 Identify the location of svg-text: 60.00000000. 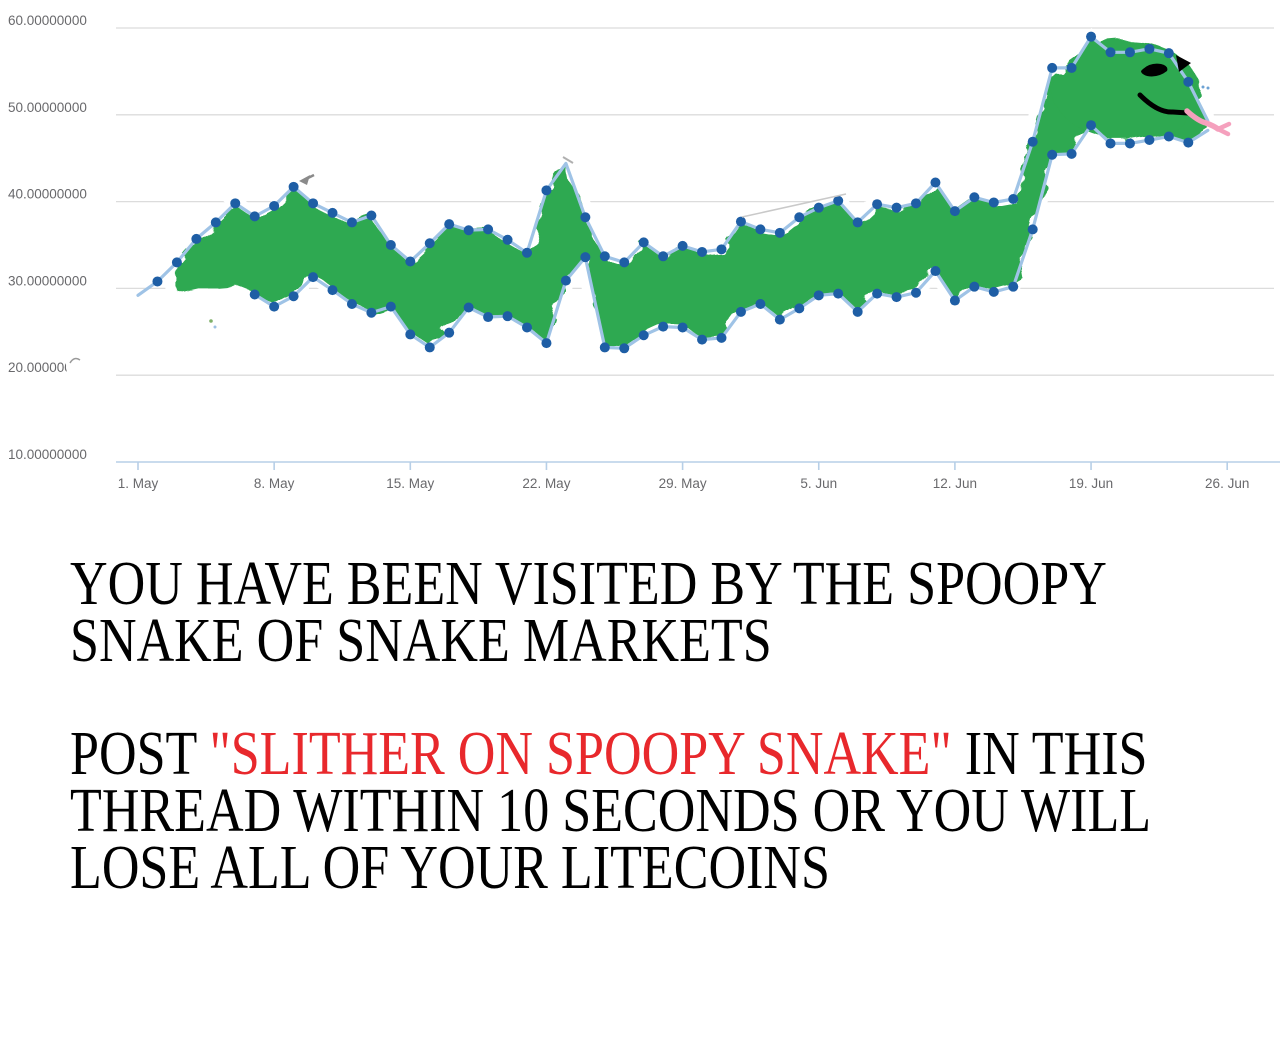
(47, 20).